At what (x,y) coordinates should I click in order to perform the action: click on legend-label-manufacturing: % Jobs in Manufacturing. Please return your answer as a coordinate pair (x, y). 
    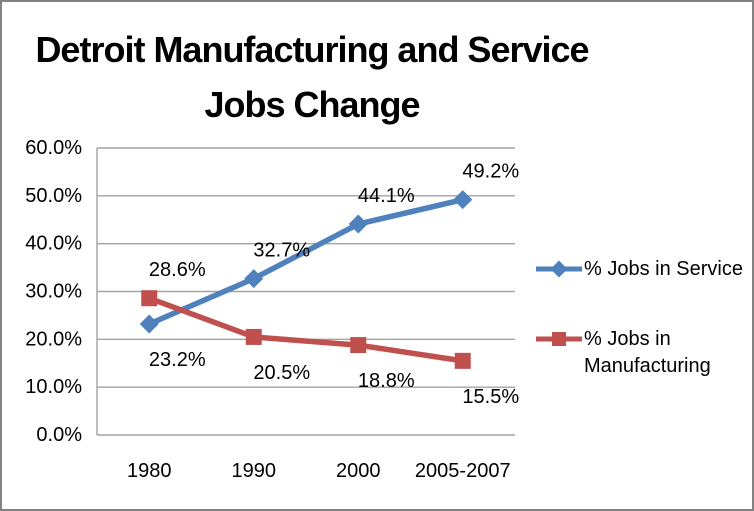
    Looking at the image, I should click on (647, 352).